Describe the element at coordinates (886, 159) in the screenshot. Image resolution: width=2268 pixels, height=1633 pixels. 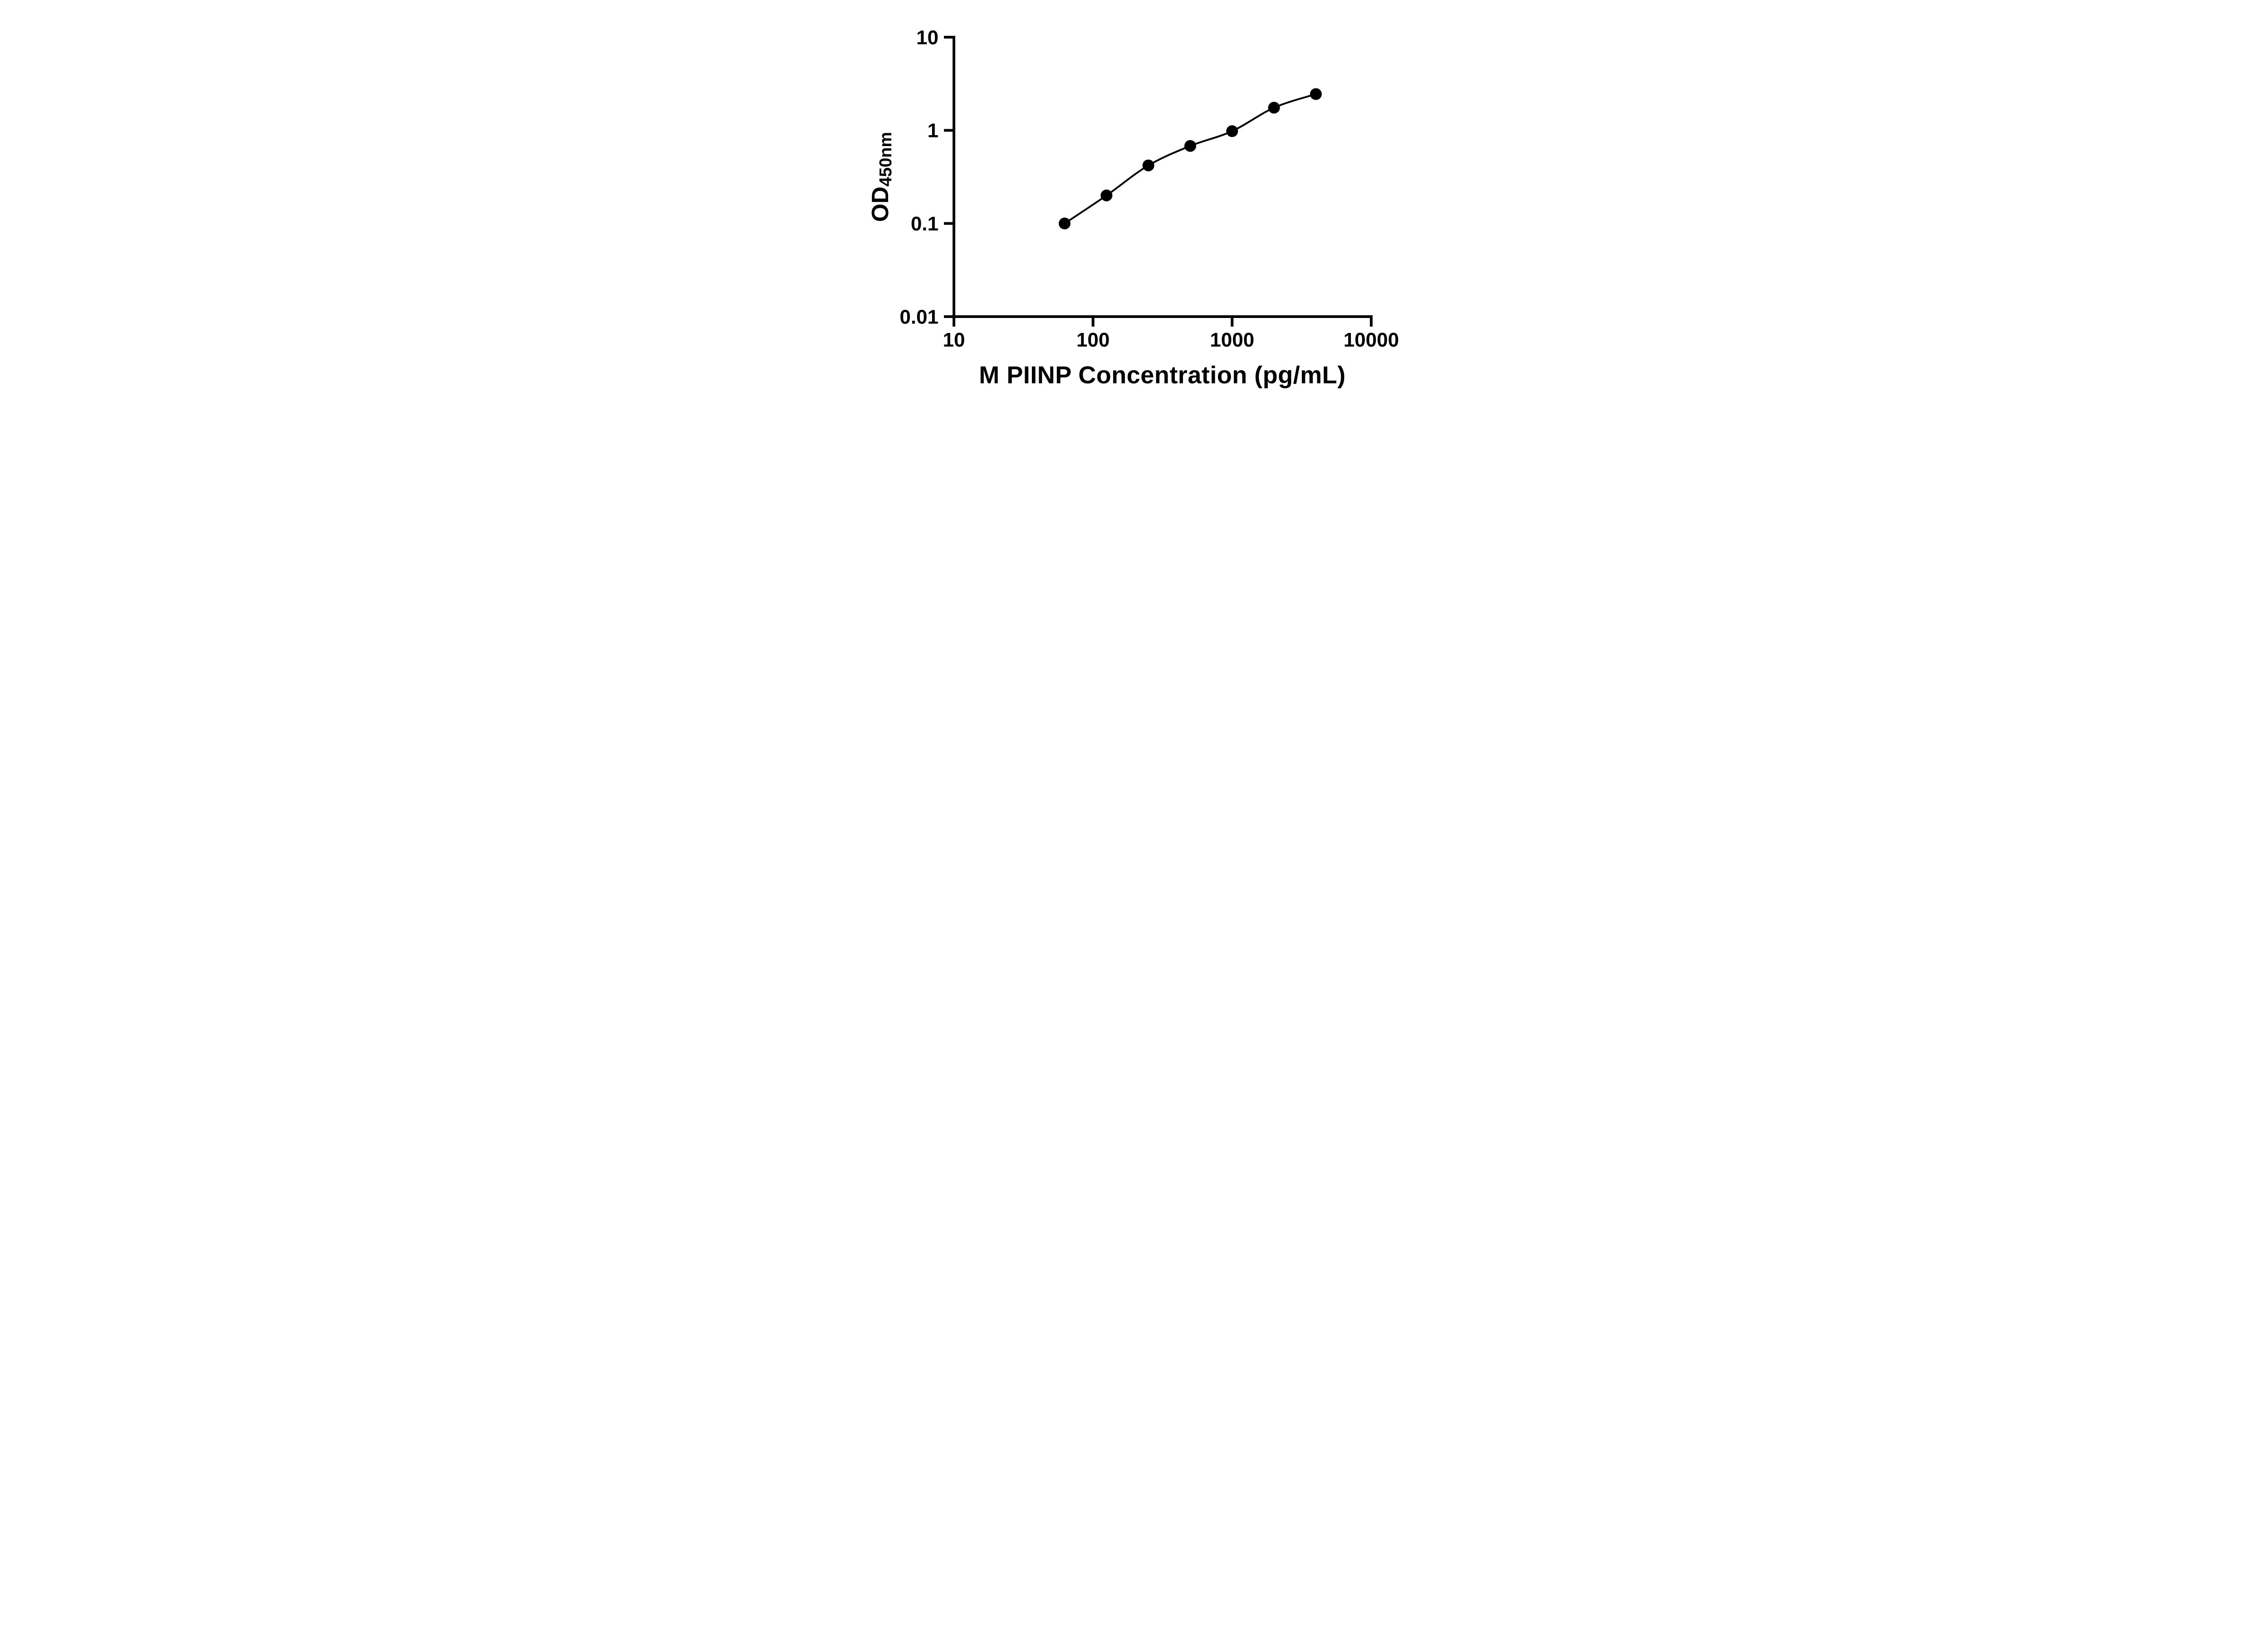
I see `y-axis-title-sub: 450nm` at that location.